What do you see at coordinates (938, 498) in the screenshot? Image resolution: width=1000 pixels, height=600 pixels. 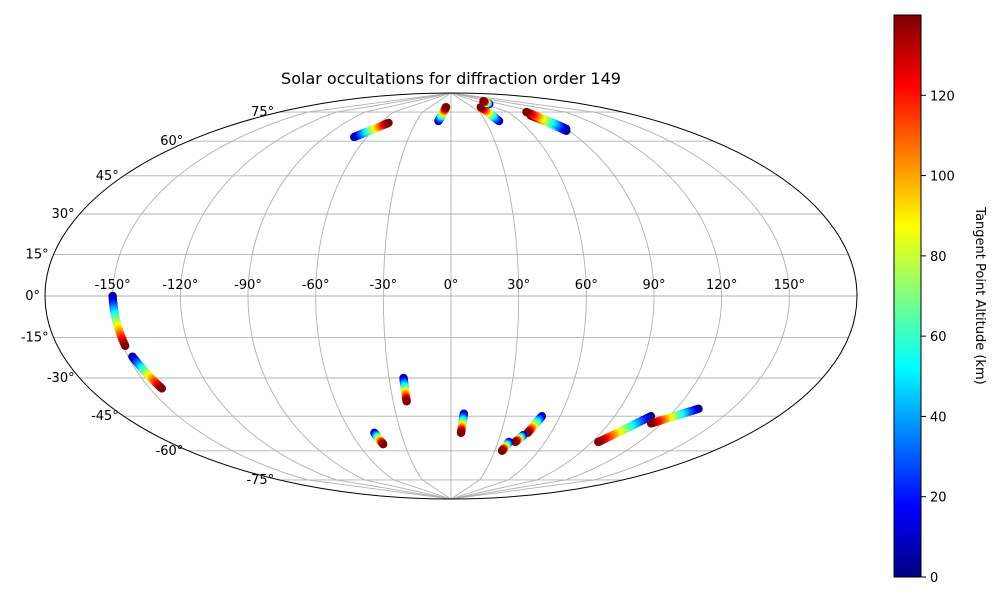 I see `colorbar-tick-label: 20` at bounding box center [938, 498].